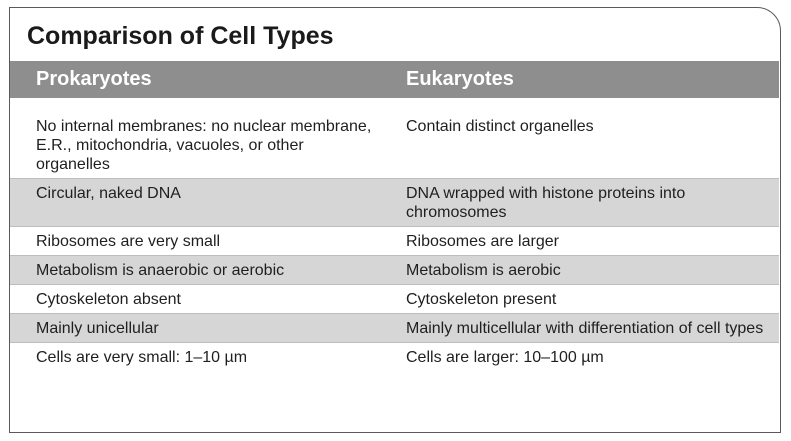 The height and width of the screenshot is (441, 791). I want to click on eukaryote-cell: Contain distinct organelles, so click(580, 145).